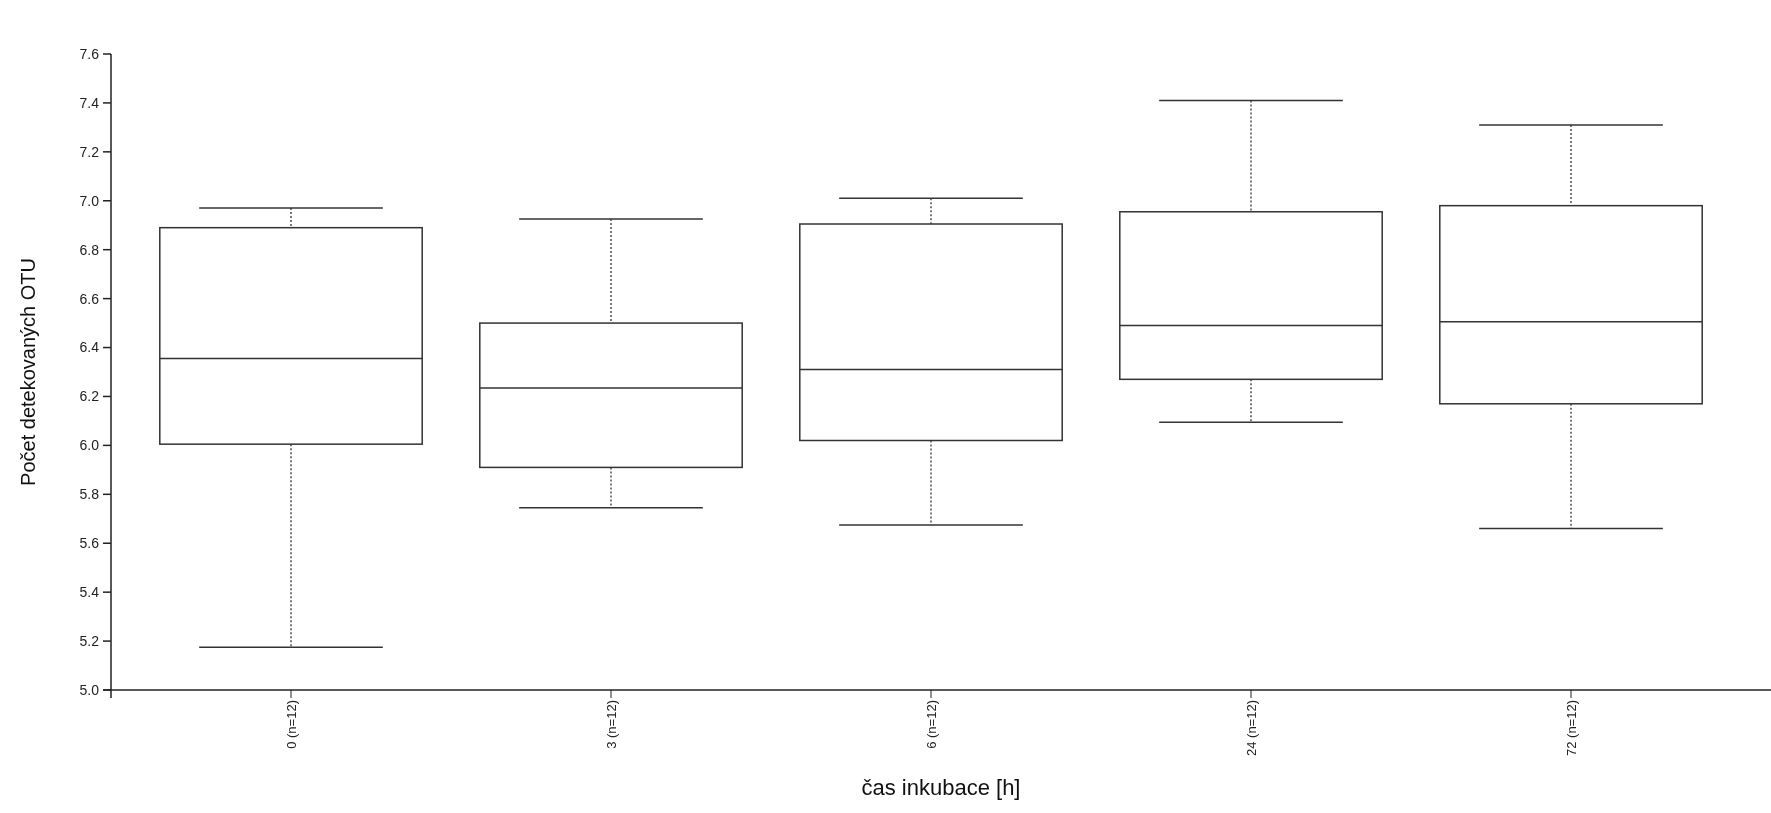  What do you see at coordinates (89, 494) in the screenshot?
I see `y-tick-label: 5.8` at bounding box center [89, 494].